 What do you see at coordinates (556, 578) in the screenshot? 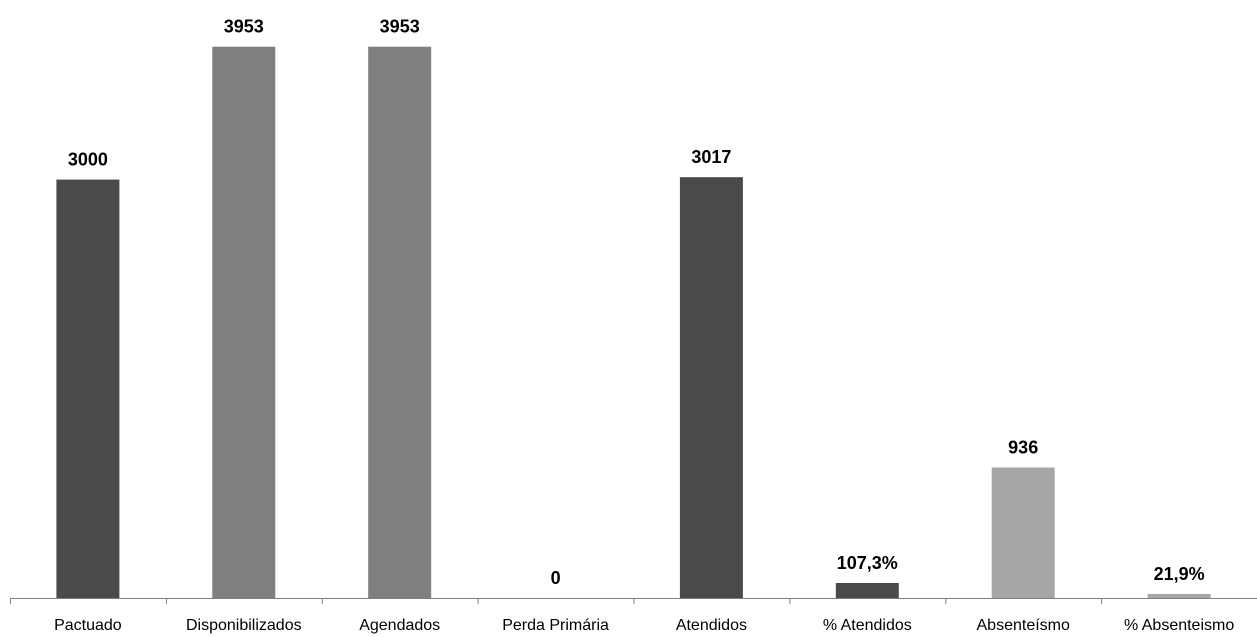
I see `data-label: 0` at bounding box center [556, 578].